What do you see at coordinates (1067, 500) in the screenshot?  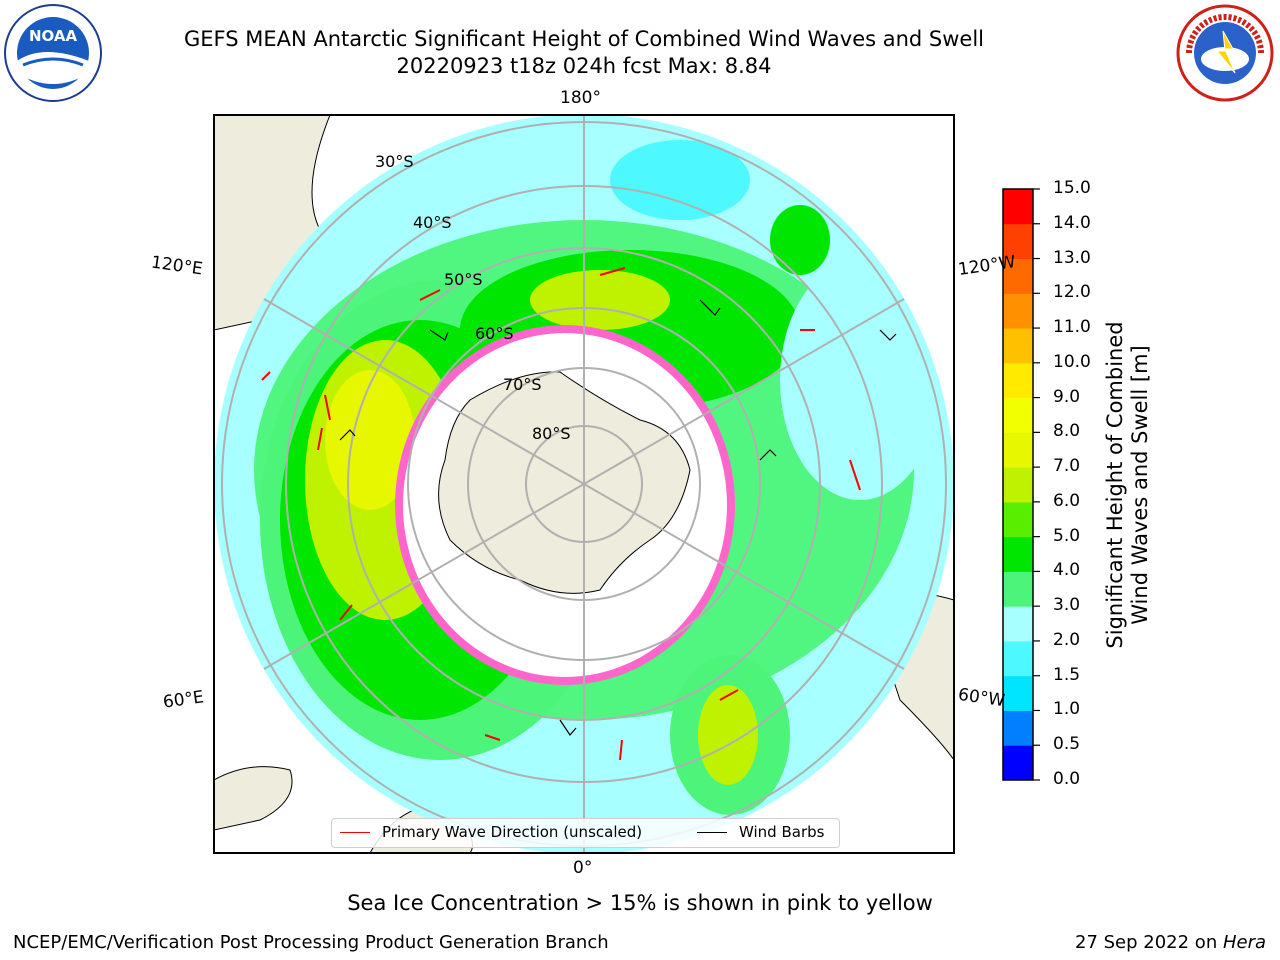 I see `colorbar-tick-label: 6.0` at bounding box center [1067, 500].